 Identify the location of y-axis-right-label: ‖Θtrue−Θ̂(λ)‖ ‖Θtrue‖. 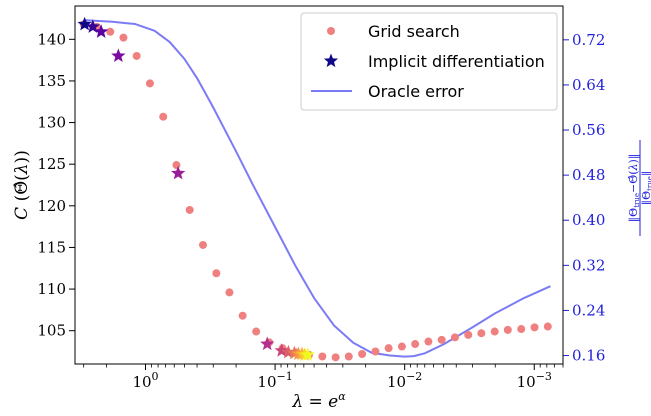
(639, 188).